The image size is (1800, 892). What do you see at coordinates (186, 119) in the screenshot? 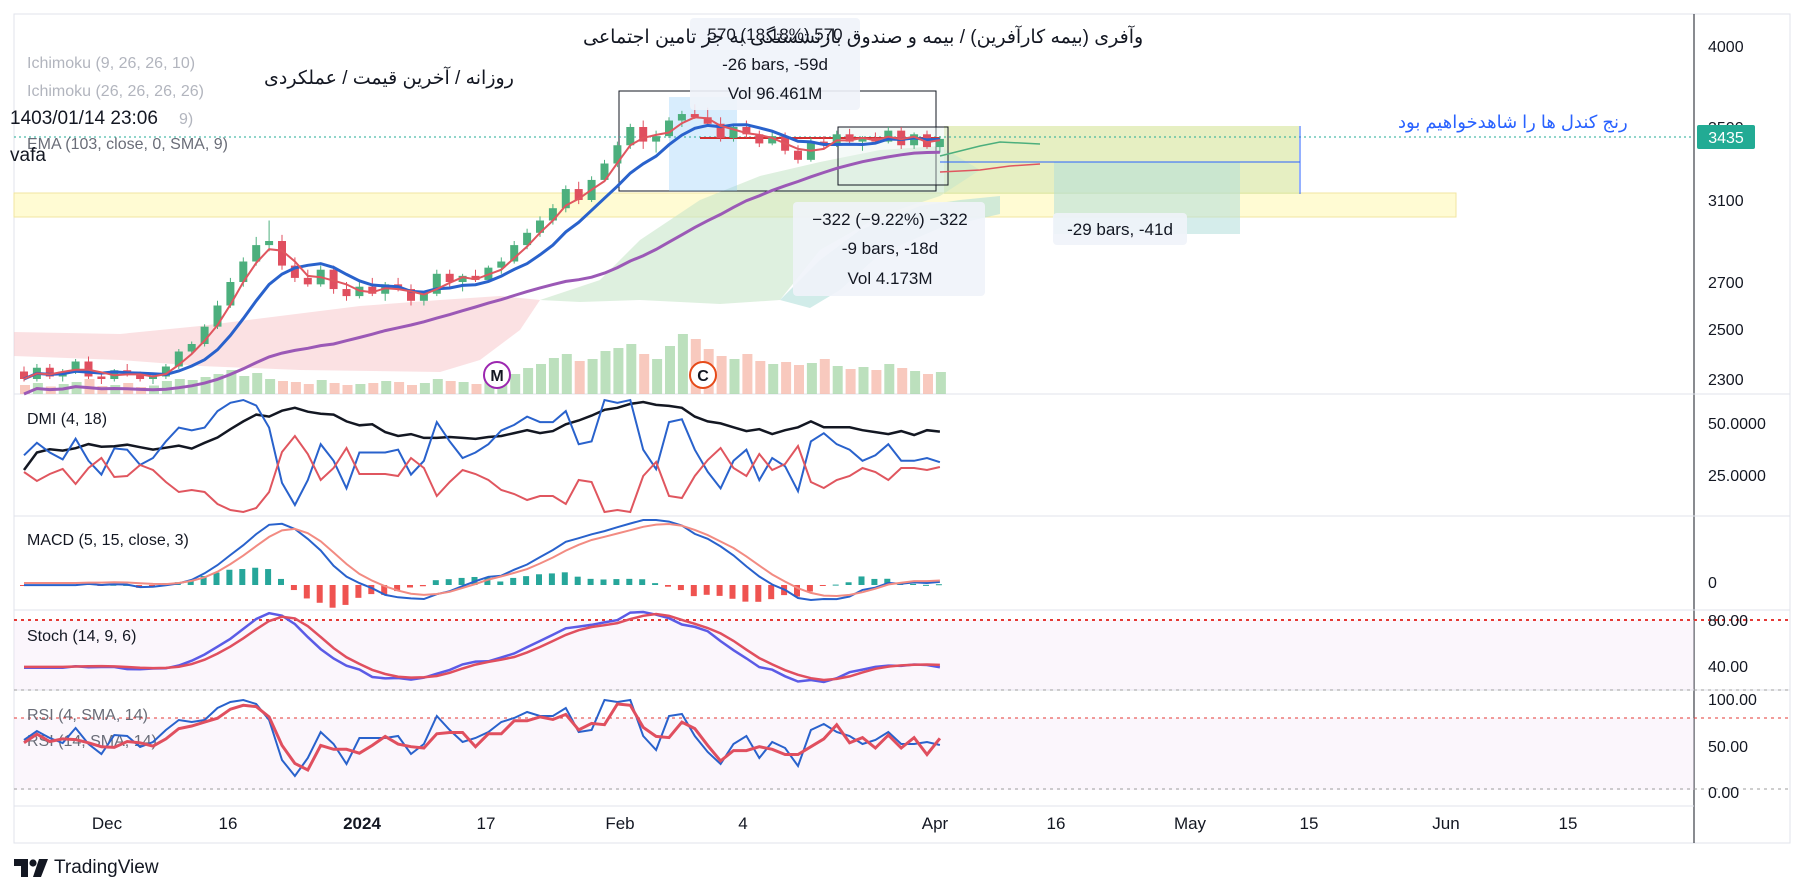
I see `ema-value-hint: 9)` at bounding box center [186, 119].